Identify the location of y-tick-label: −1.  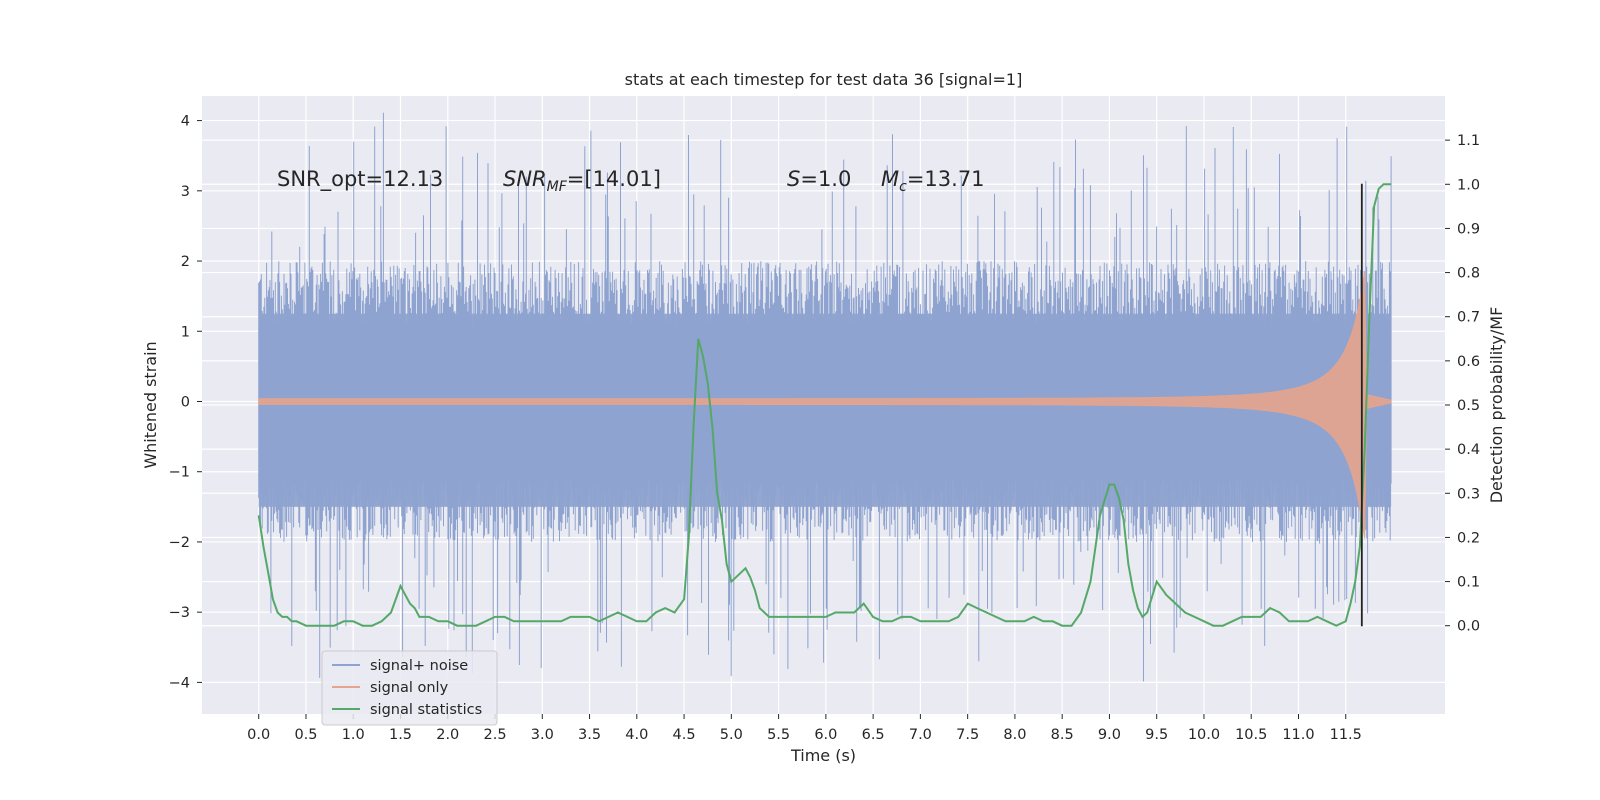
(179, 473).